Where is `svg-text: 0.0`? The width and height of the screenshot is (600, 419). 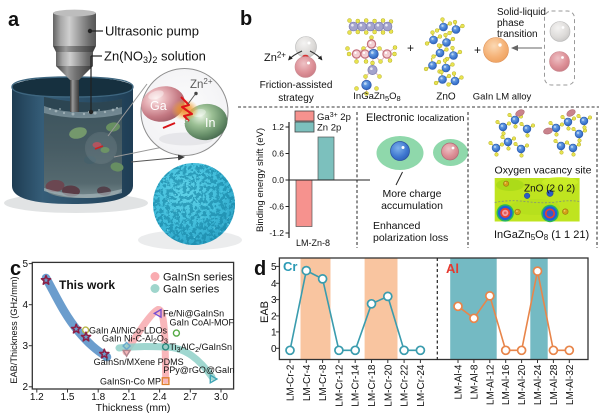
svg-text: 0.0 is located at coordinates (278, 180).